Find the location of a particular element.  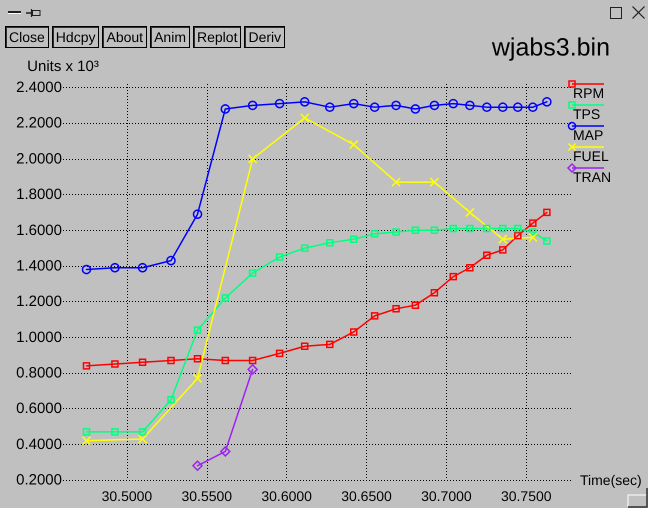

toolbar-button: Anim is located at coordinates (170, 37).